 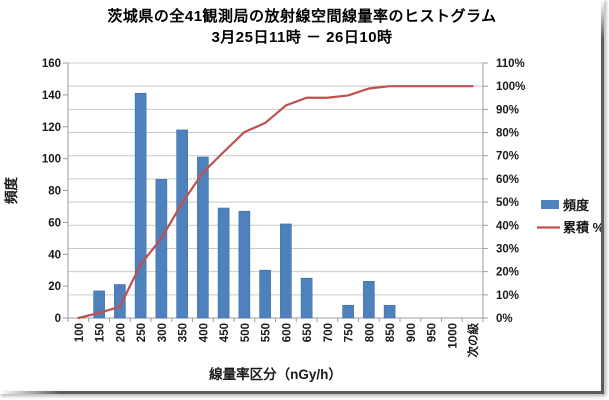 I want to click on x-axis-label: 350, so click(x=184, y=332).